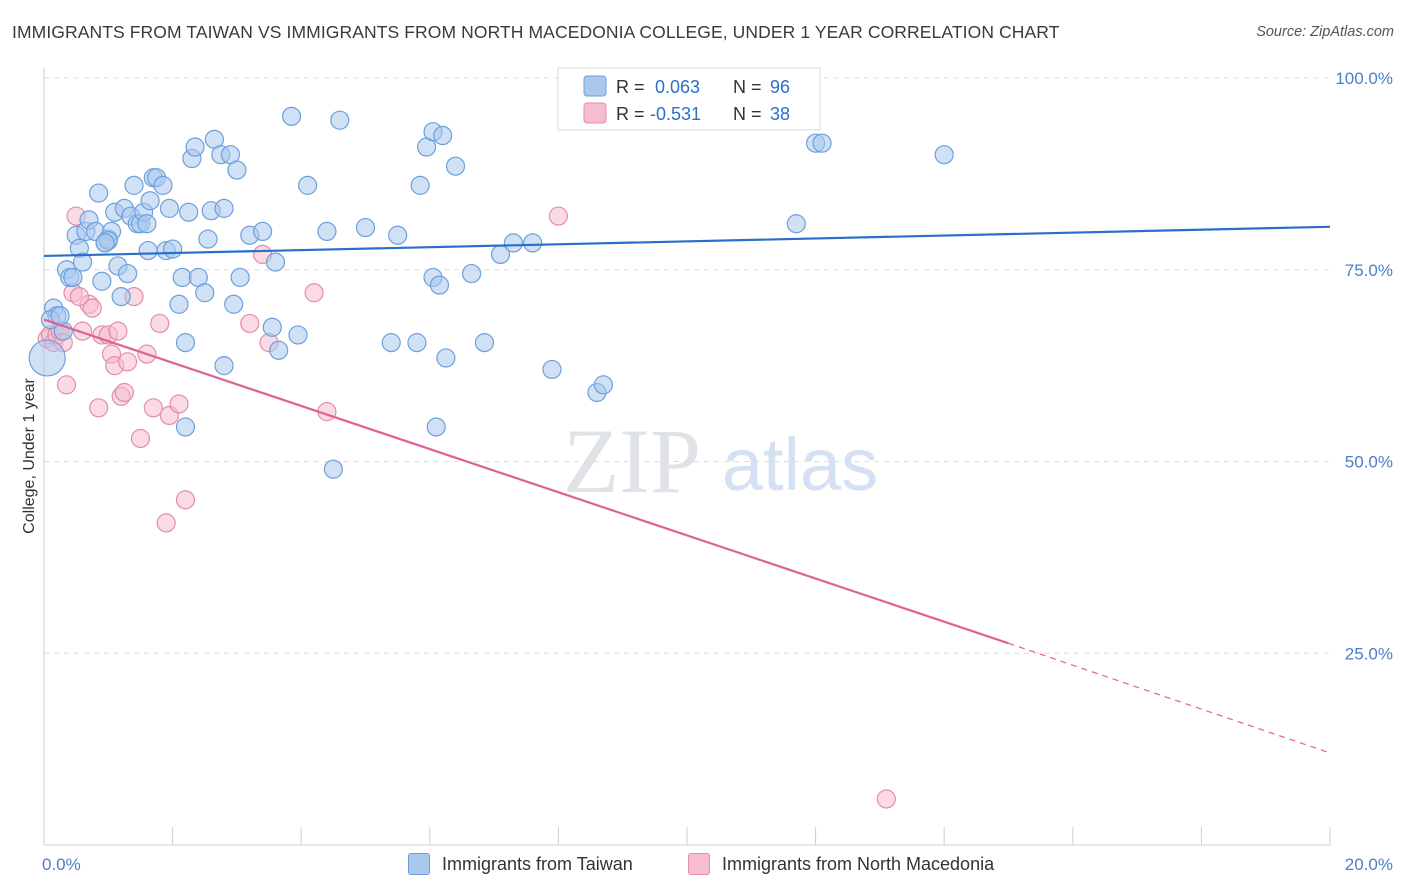  What do you see at coordinates (1369, 270) in the screenshot?
I see `y-tick-label: 75.0%` at bounding box center [1369, 270].